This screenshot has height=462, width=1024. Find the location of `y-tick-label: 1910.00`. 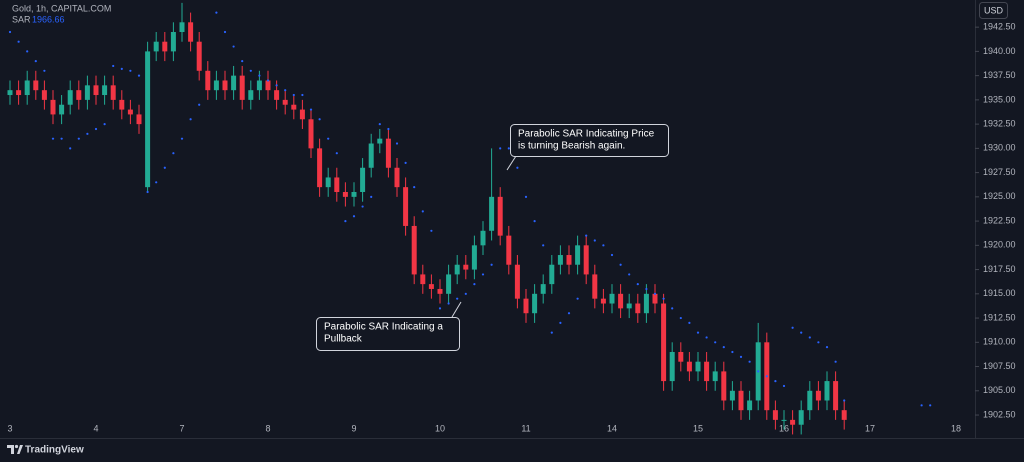

y-tick-label: 1910.00 is located at coordinates (999, 342).